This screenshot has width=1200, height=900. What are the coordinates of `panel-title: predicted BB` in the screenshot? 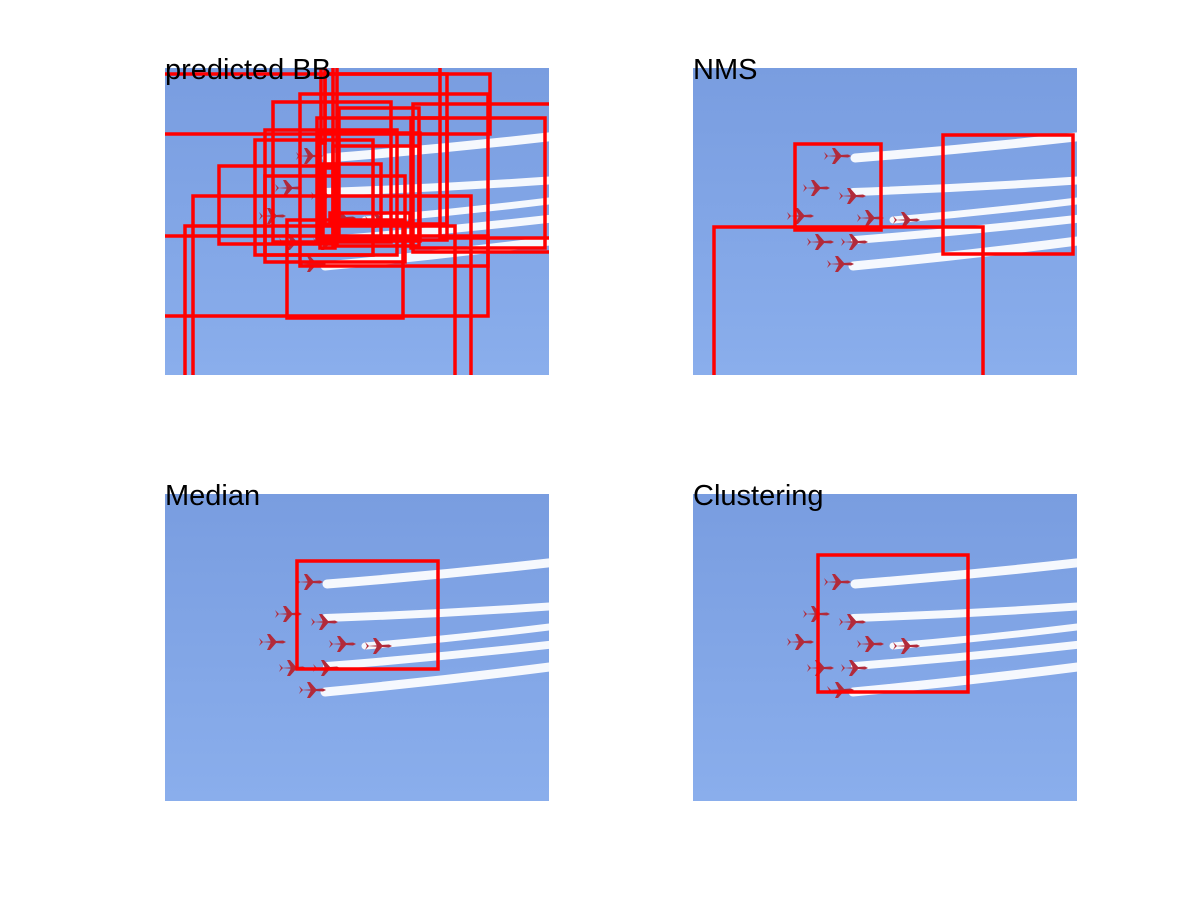 It's located at (248, 70).